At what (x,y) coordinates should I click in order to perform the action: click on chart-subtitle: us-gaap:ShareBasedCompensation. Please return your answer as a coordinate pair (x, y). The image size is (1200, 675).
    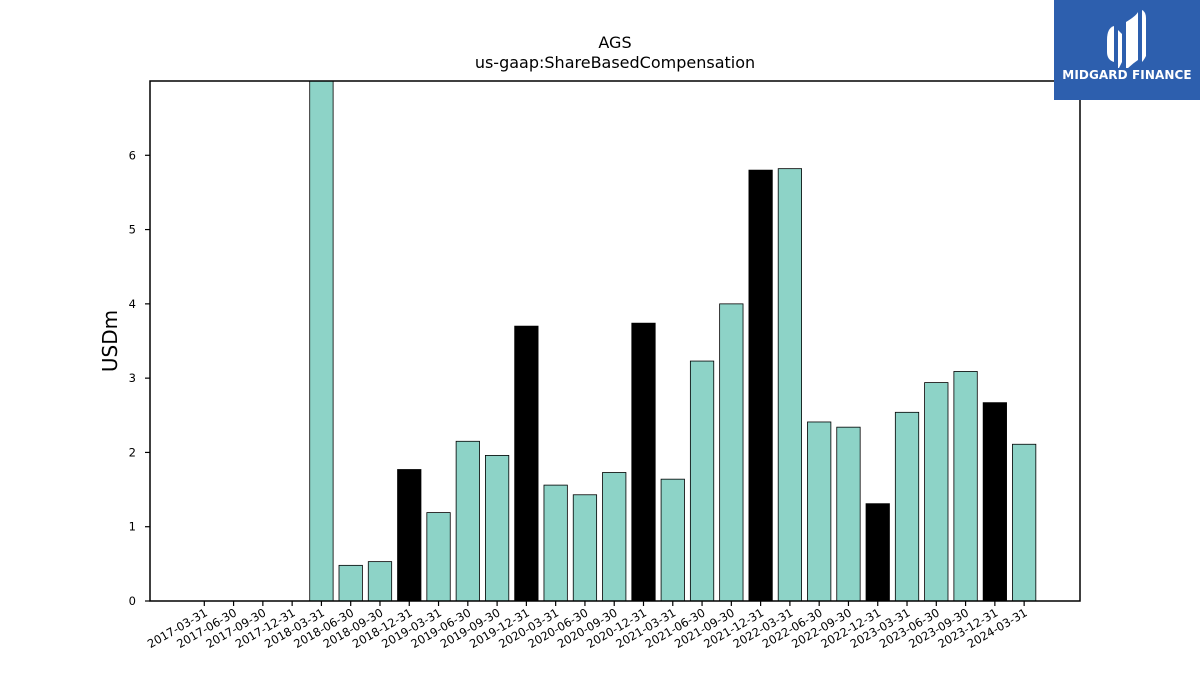
    Looking at the image, I should click on (615, 62).